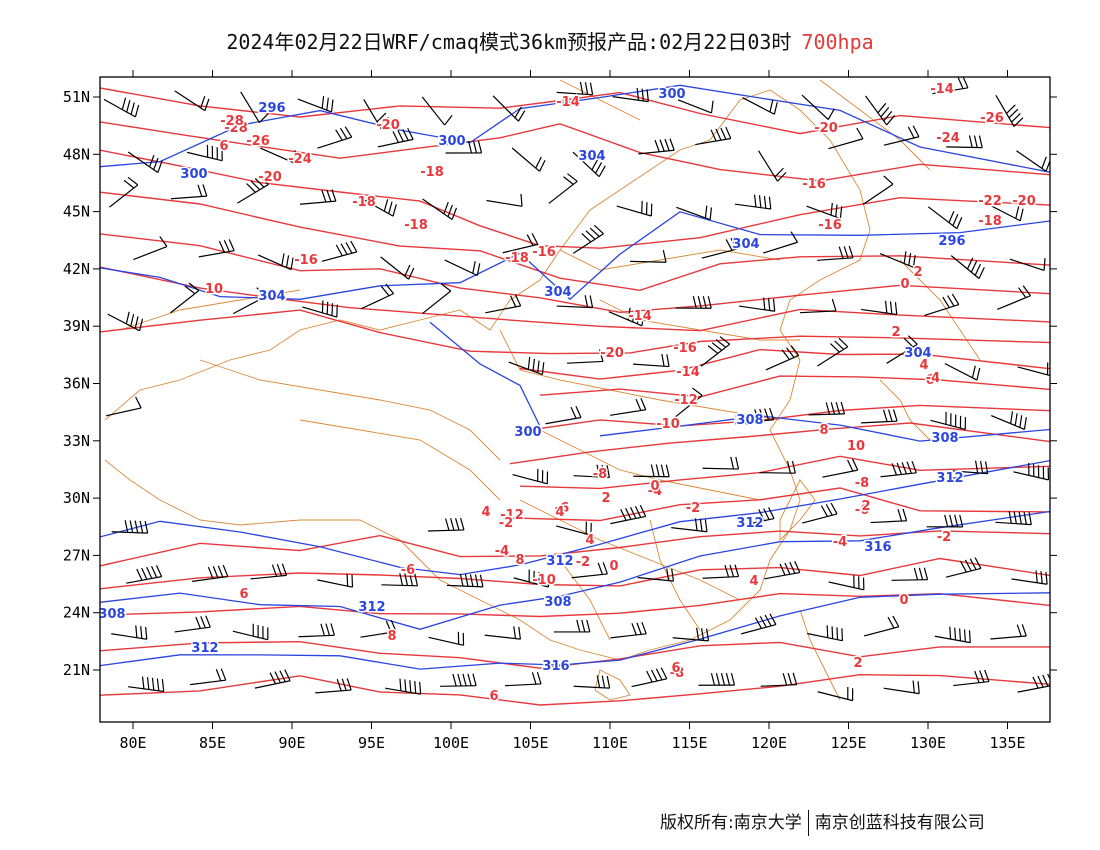 This screenshot has width=1100, height=850. What do you see at coordinates (509, 42) in the screenshot?
I see `title-main: 2024年02月22日WRF/cmaq模式36km预报产品:02月22日03时` at bounding box center [509, 42].